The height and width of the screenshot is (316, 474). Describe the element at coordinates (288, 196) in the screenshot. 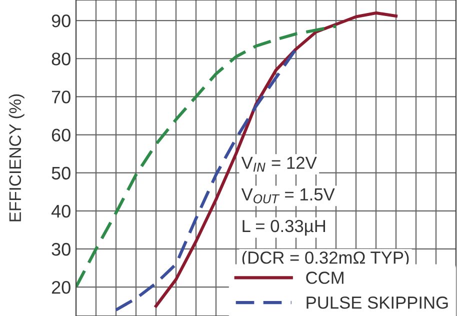

I see `annotation: V$_{OUT}$ = 1.5V` at that location.